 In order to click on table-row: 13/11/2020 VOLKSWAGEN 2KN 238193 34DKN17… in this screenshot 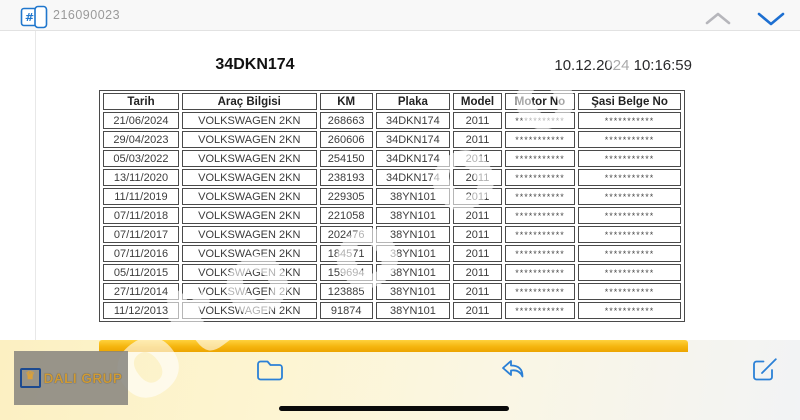, I will do `click(392, 177)`.